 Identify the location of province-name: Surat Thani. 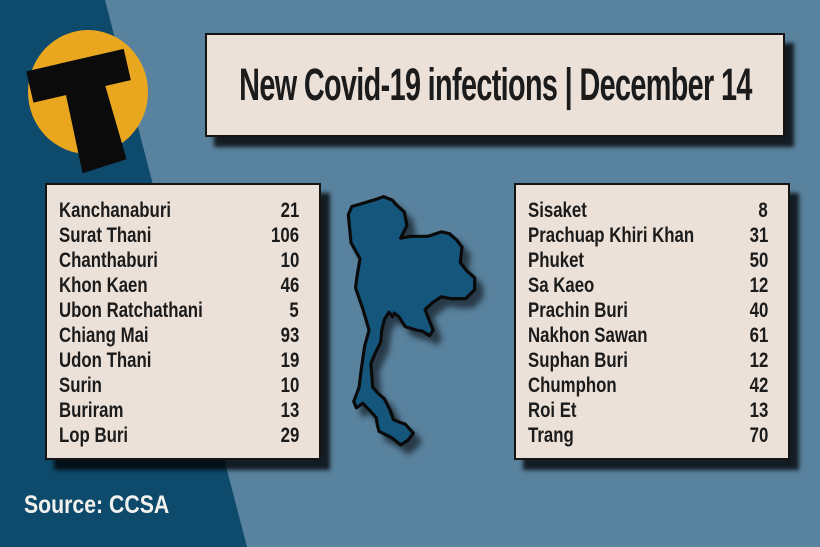
(105, 235).